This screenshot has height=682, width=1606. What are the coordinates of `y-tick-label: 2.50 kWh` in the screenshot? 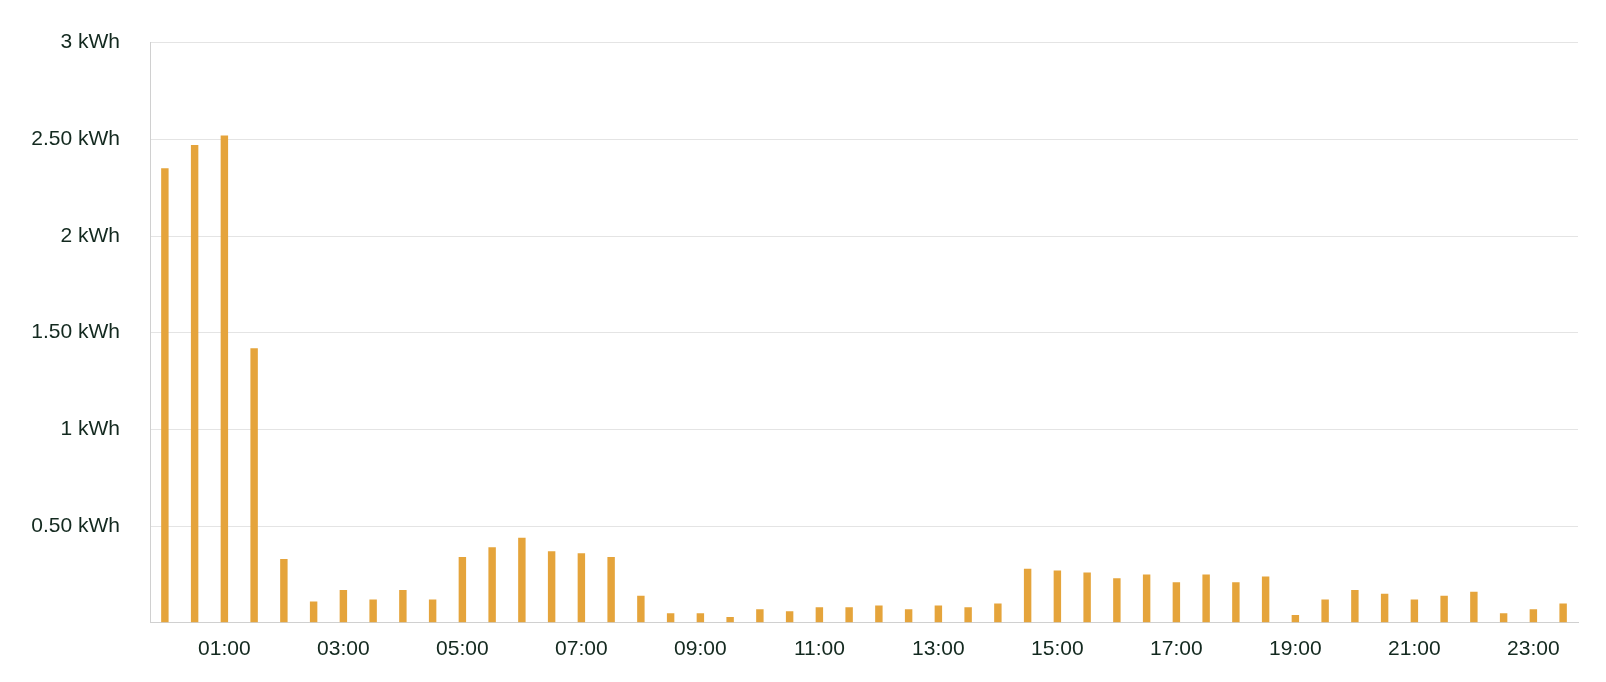 It's located at (75, 138).